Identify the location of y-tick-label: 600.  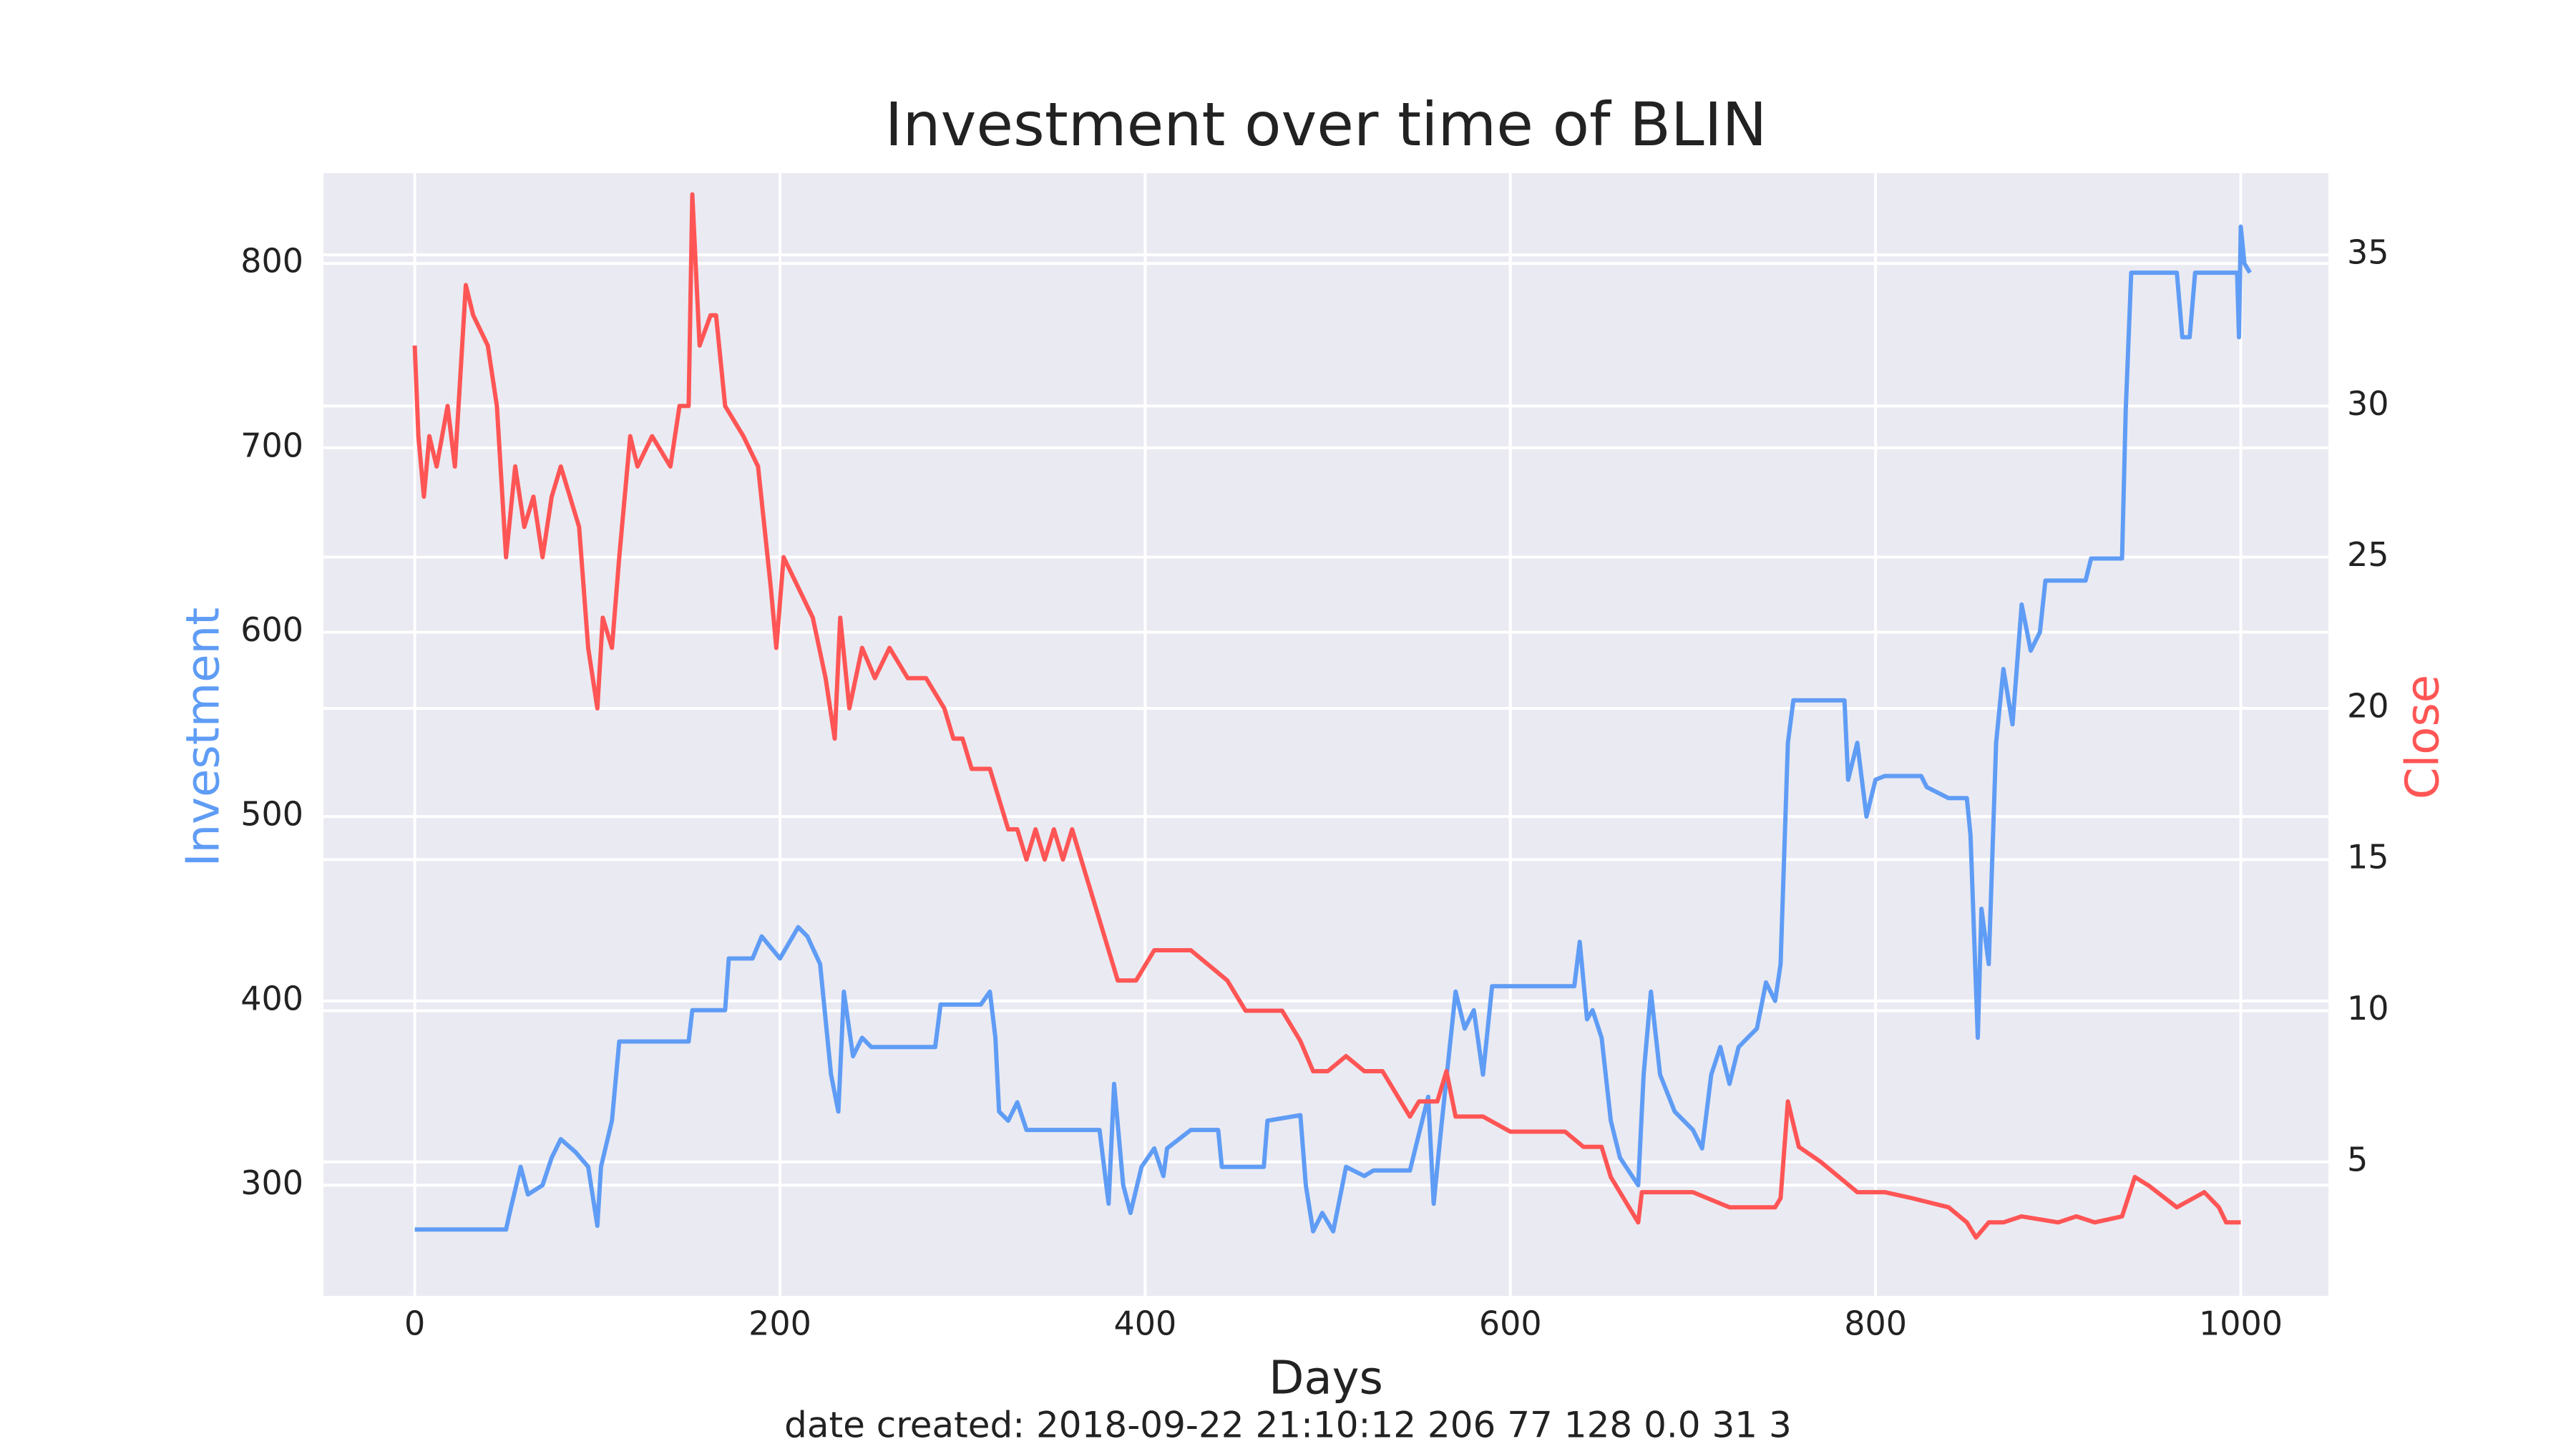
(271, 629).